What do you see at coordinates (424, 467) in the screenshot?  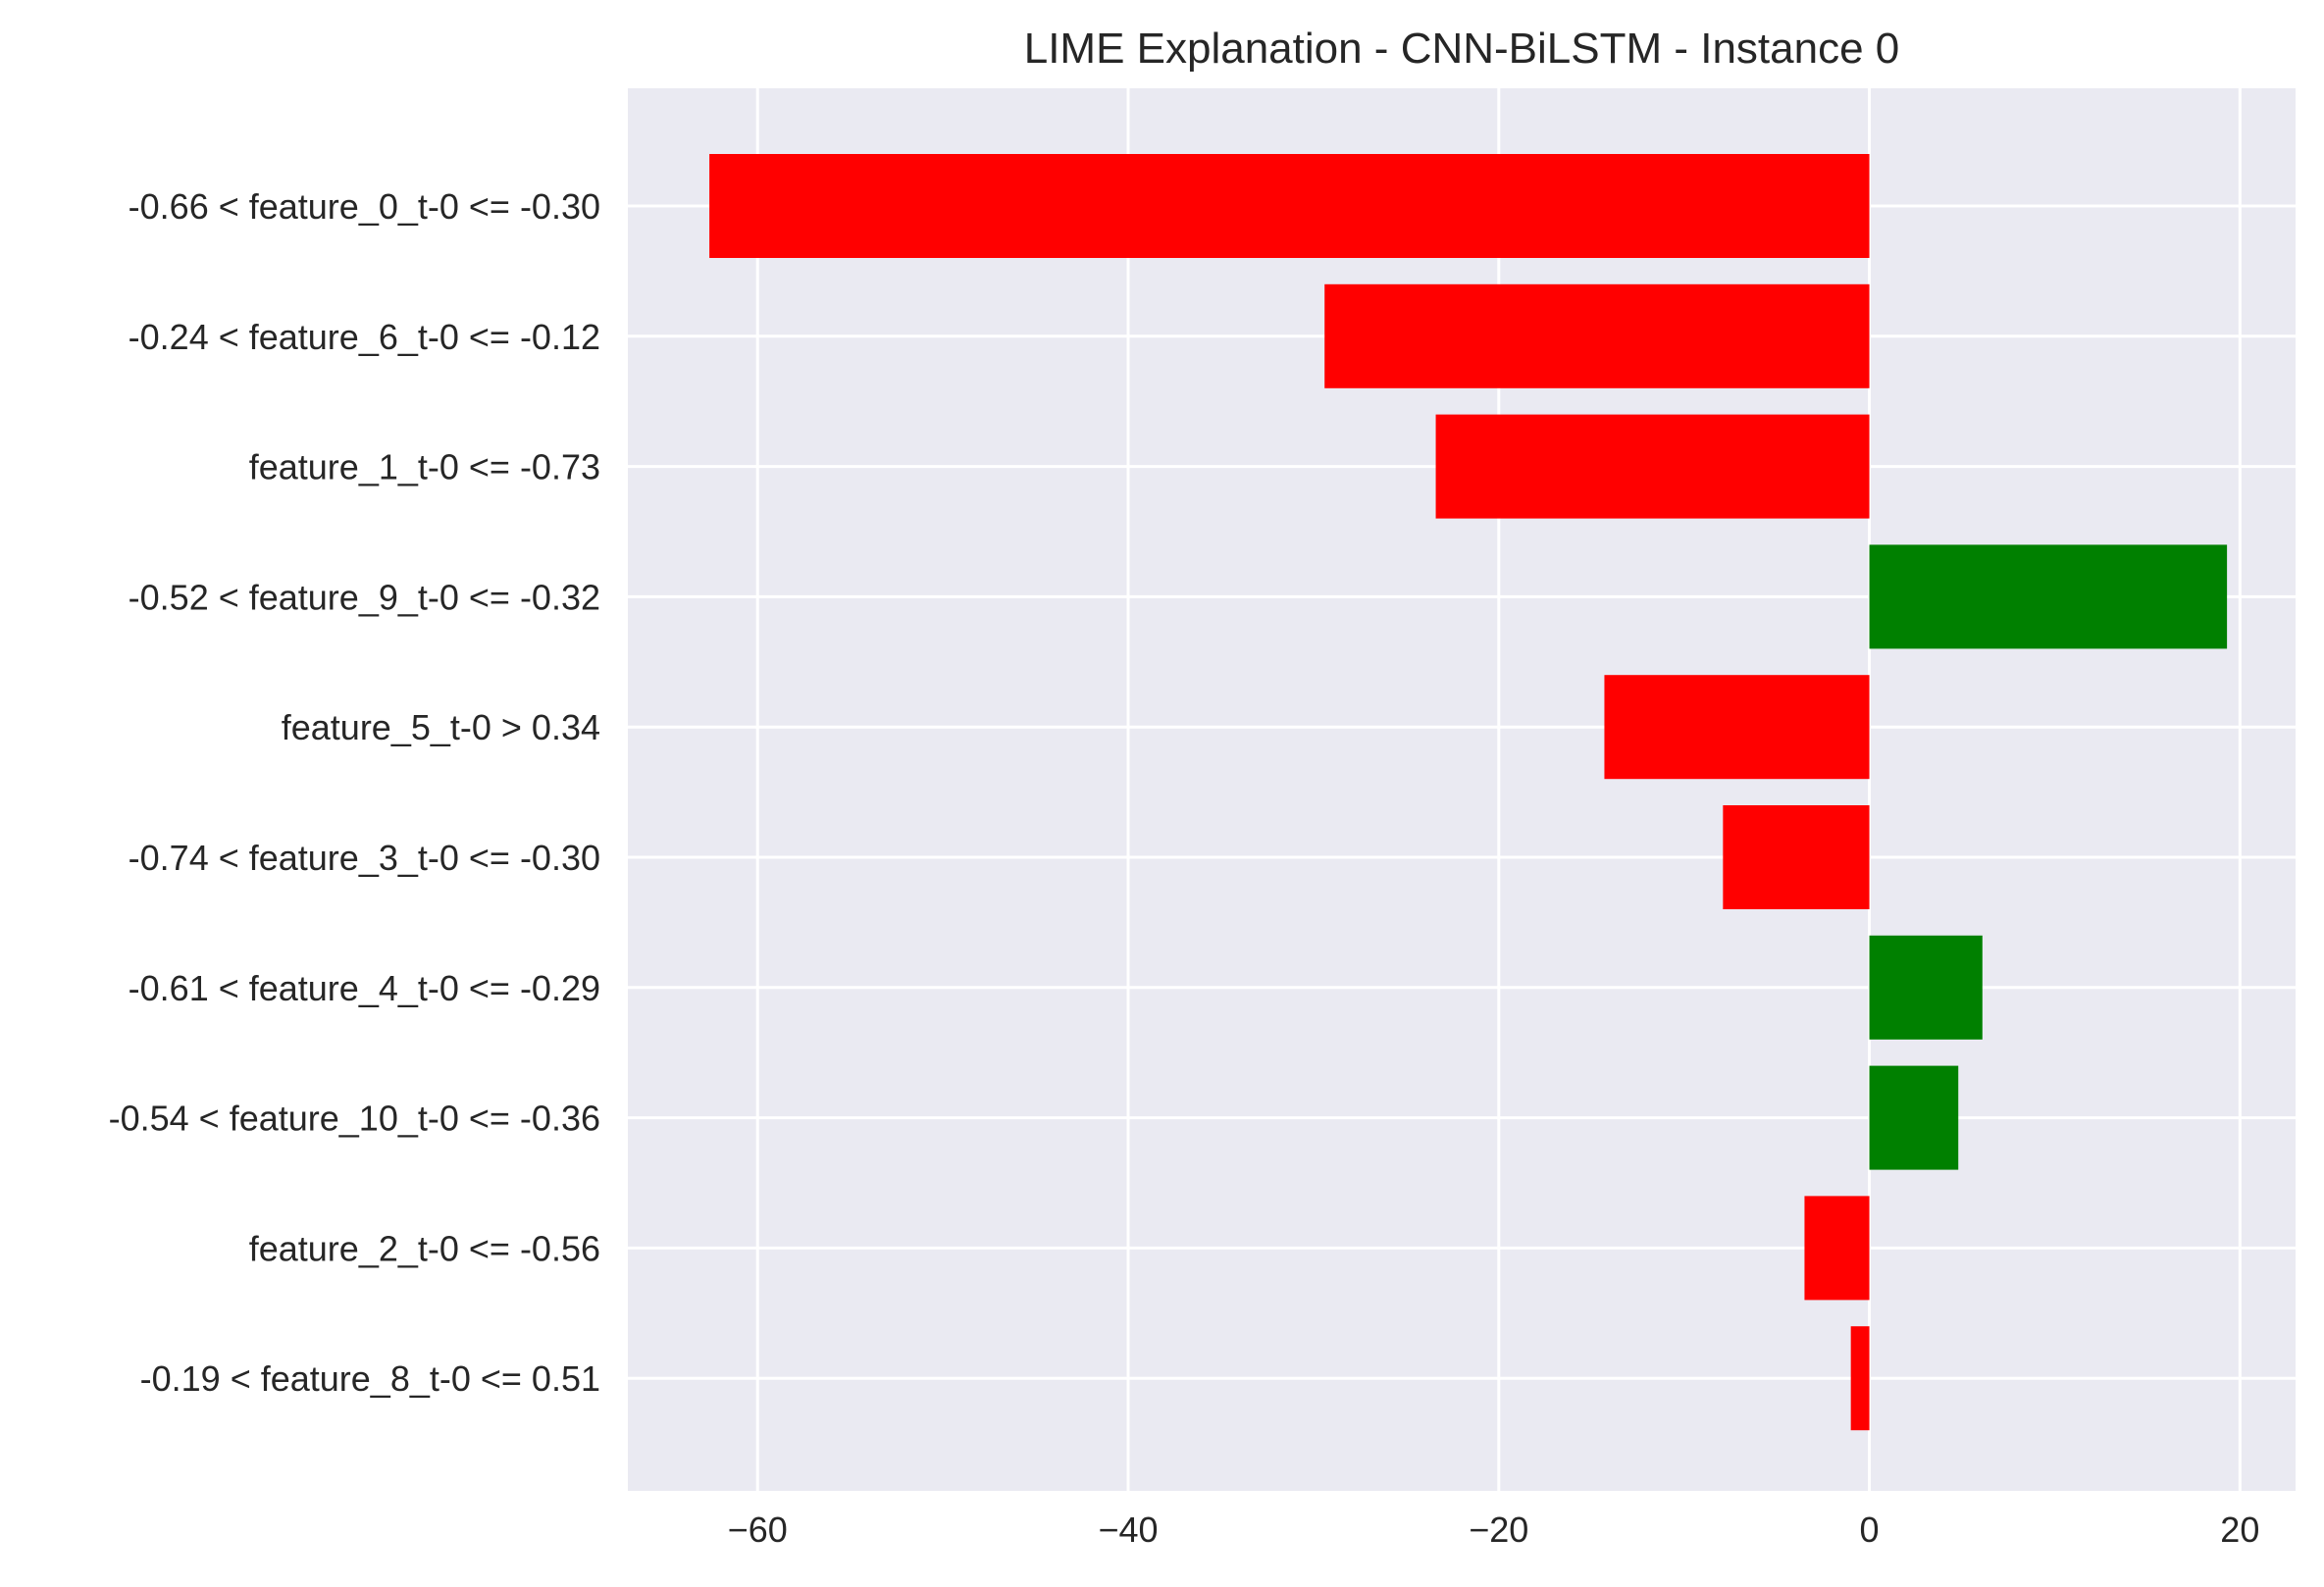 I see `y-tick-label: feature_1_t-0 <= -0.73` at bounding box center [424, 467].